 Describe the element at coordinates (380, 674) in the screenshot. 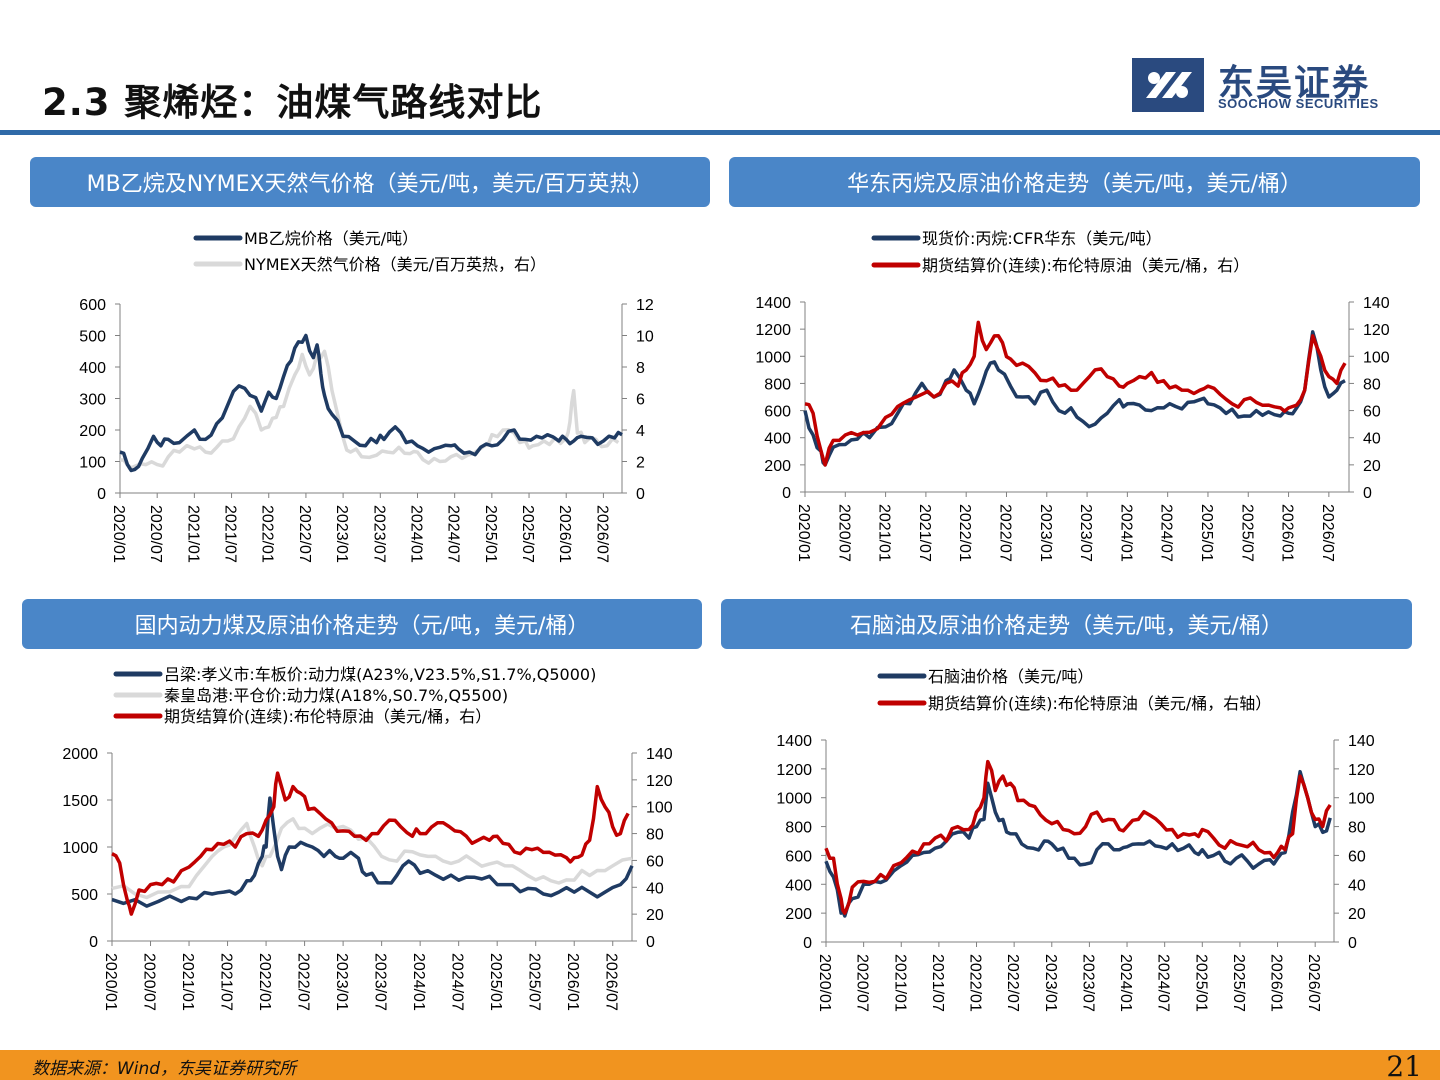

I see `legend-label-1: 吕梁:孝义市:车板价:动力煤(A23%,V23.5%,S1.7%,Q5000)` at that location.